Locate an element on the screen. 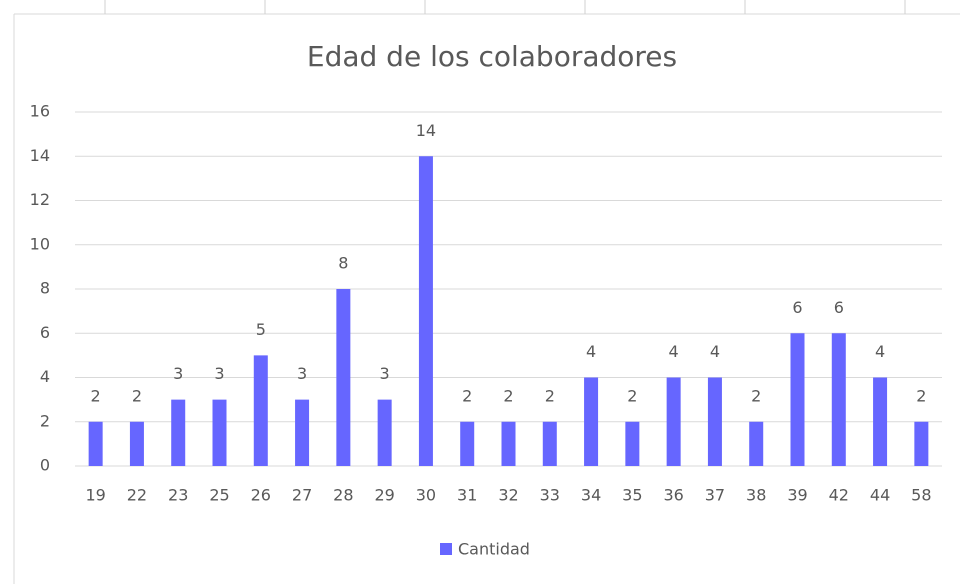 This screenshot has height=584, width=960. x-tick-label: 19 is located at coordinates (95, 495).